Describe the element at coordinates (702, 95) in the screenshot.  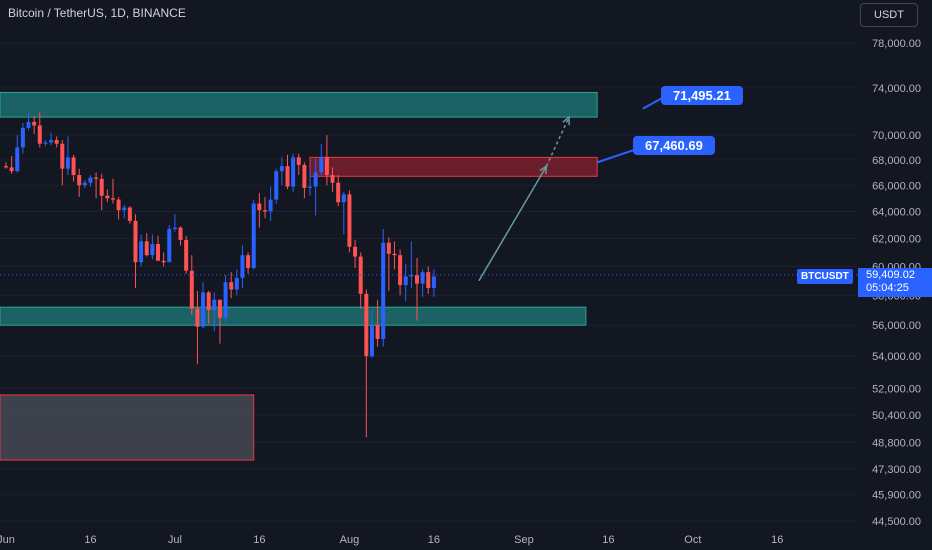
I see `target-price-tag-upper: 71,495.21` at that location.